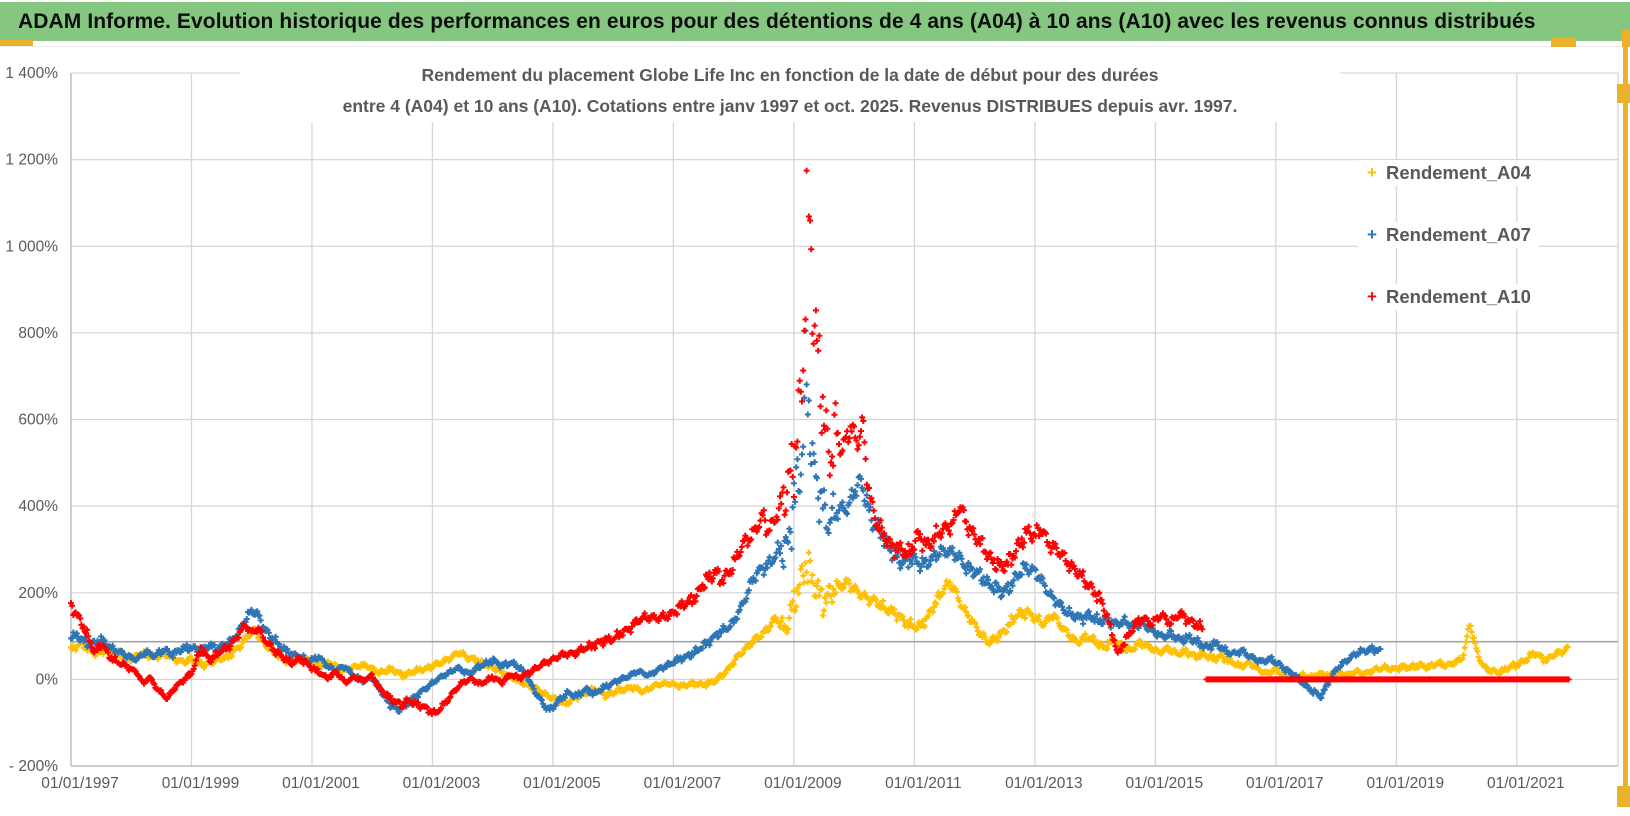 This screenshot has height=816, width=1630. I want to click on legend-label: Rendement_A10, so click(1458, 296).